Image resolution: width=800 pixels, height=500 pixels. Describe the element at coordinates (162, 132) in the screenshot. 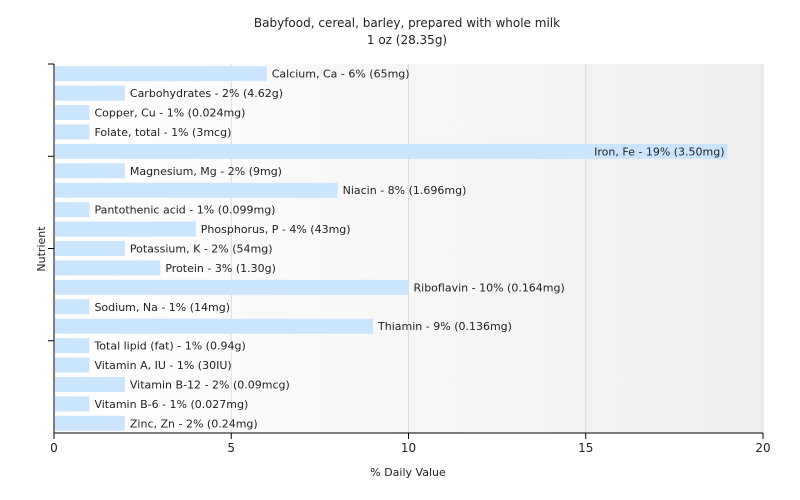

I see `bar-label: Folate, total - 1% (3mcg)` at that location.